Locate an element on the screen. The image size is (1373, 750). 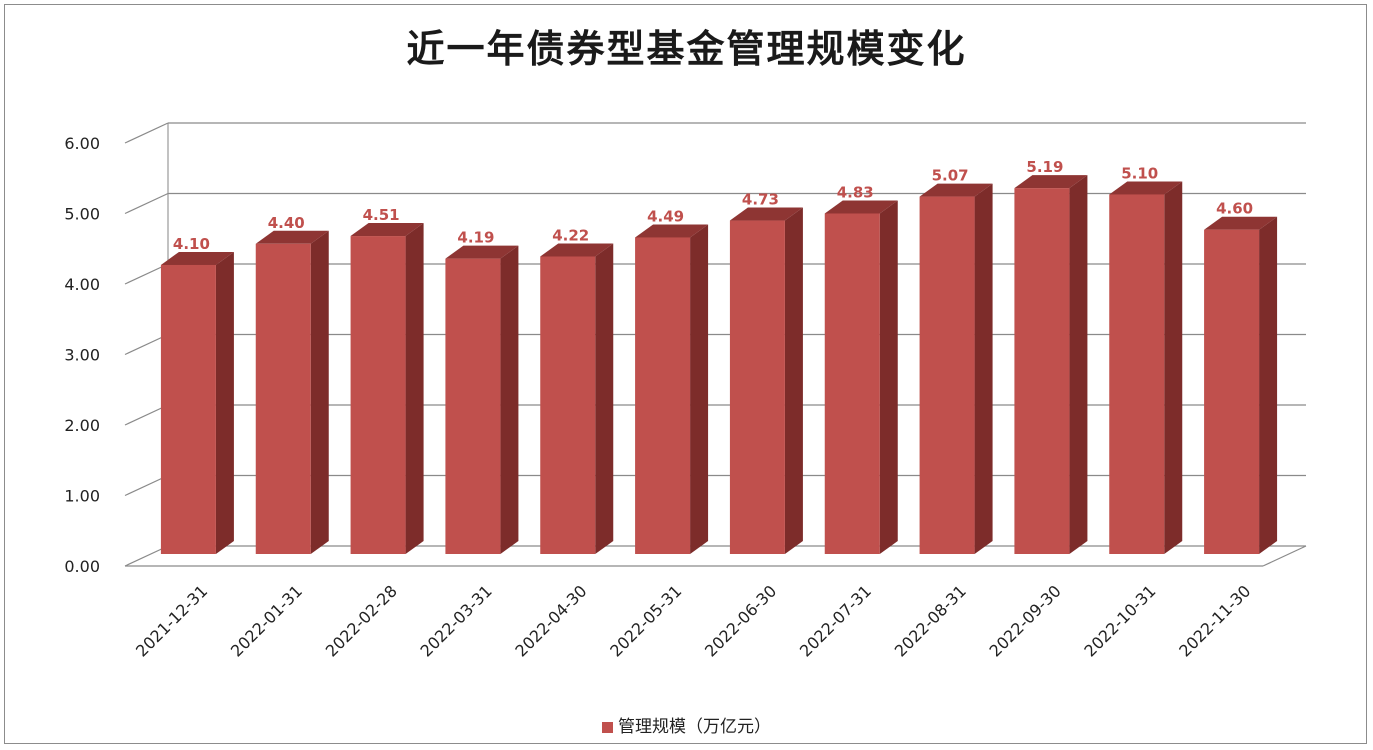
data-label: 4.22 is located at coordinates (570, 235).